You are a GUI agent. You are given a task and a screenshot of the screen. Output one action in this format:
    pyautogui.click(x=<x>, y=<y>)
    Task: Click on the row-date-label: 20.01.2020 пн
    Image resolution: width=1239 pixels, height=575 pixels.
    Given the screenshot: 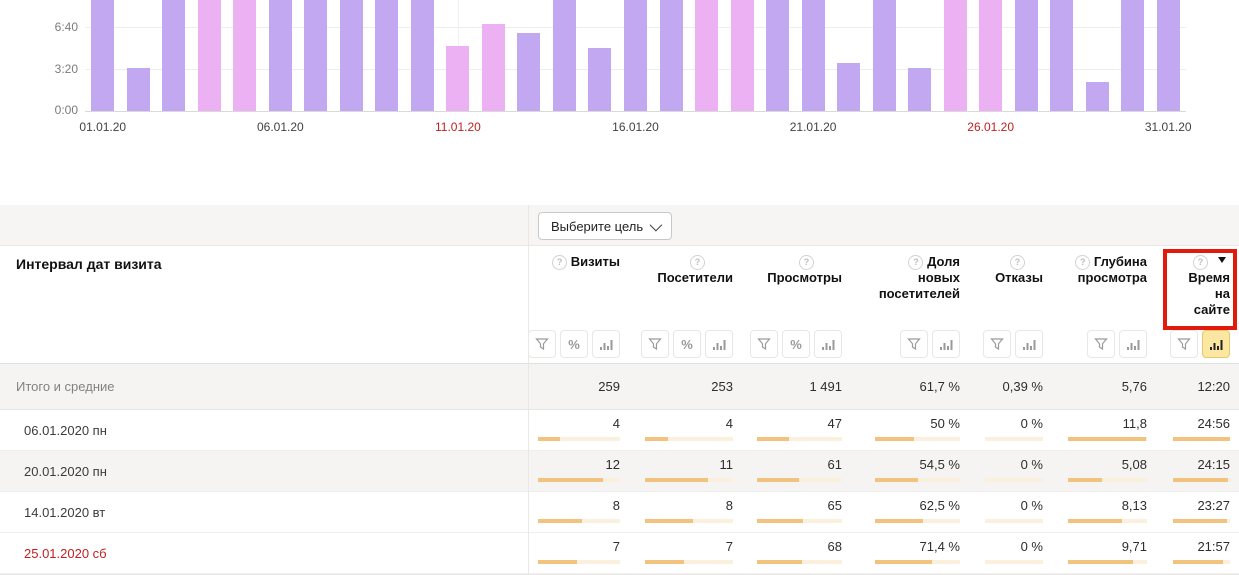 What is the action you would take?
    pyautogui.click(x=65, y=471)
    